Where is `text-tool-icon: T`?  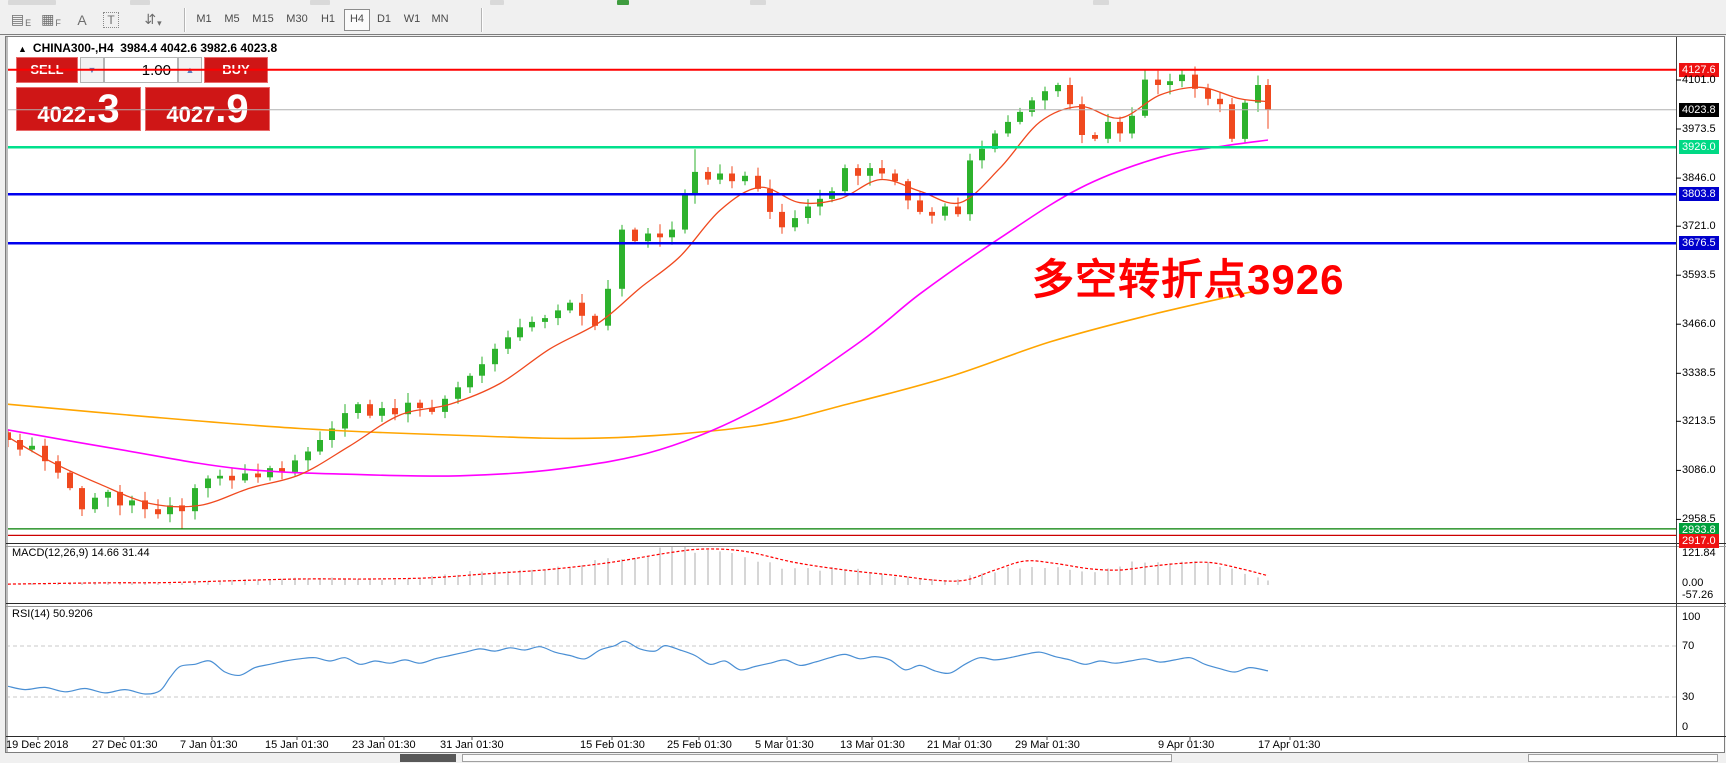 text-tool-icon: T is located at coordinates (111, 19).